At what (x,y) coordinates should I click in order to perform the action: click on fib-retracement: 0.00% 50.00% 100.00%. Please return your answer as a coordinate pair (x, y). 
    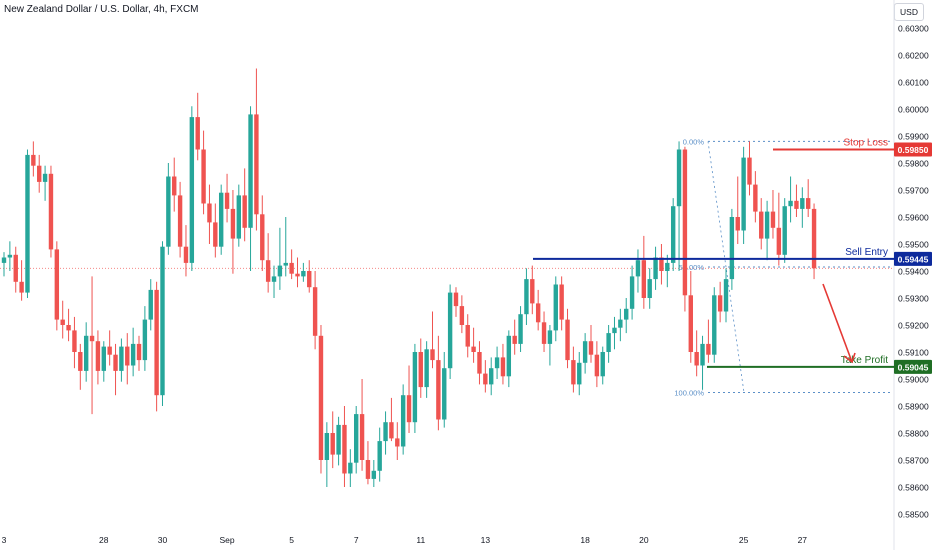
    Looking at the image, I should click on (783, 267).